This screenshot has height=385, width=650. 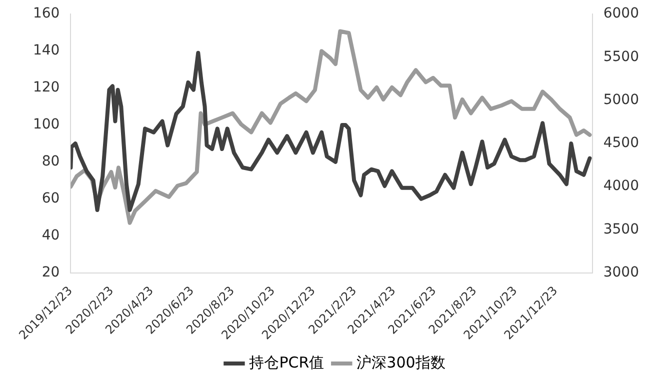 I want to click on y2-tick-label: 3500, so click(x=621, y=229).